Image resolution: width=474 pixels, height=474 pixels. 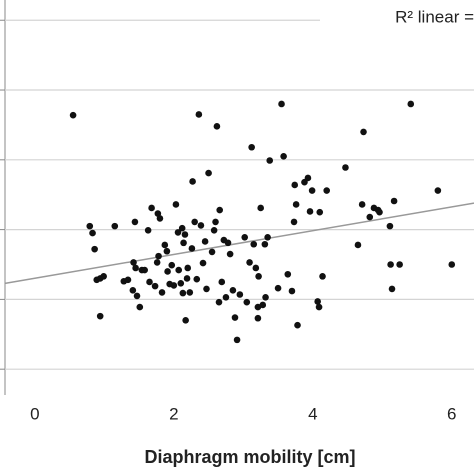 I want to click on x-tick-label: 0, so click(x=34, y=413).